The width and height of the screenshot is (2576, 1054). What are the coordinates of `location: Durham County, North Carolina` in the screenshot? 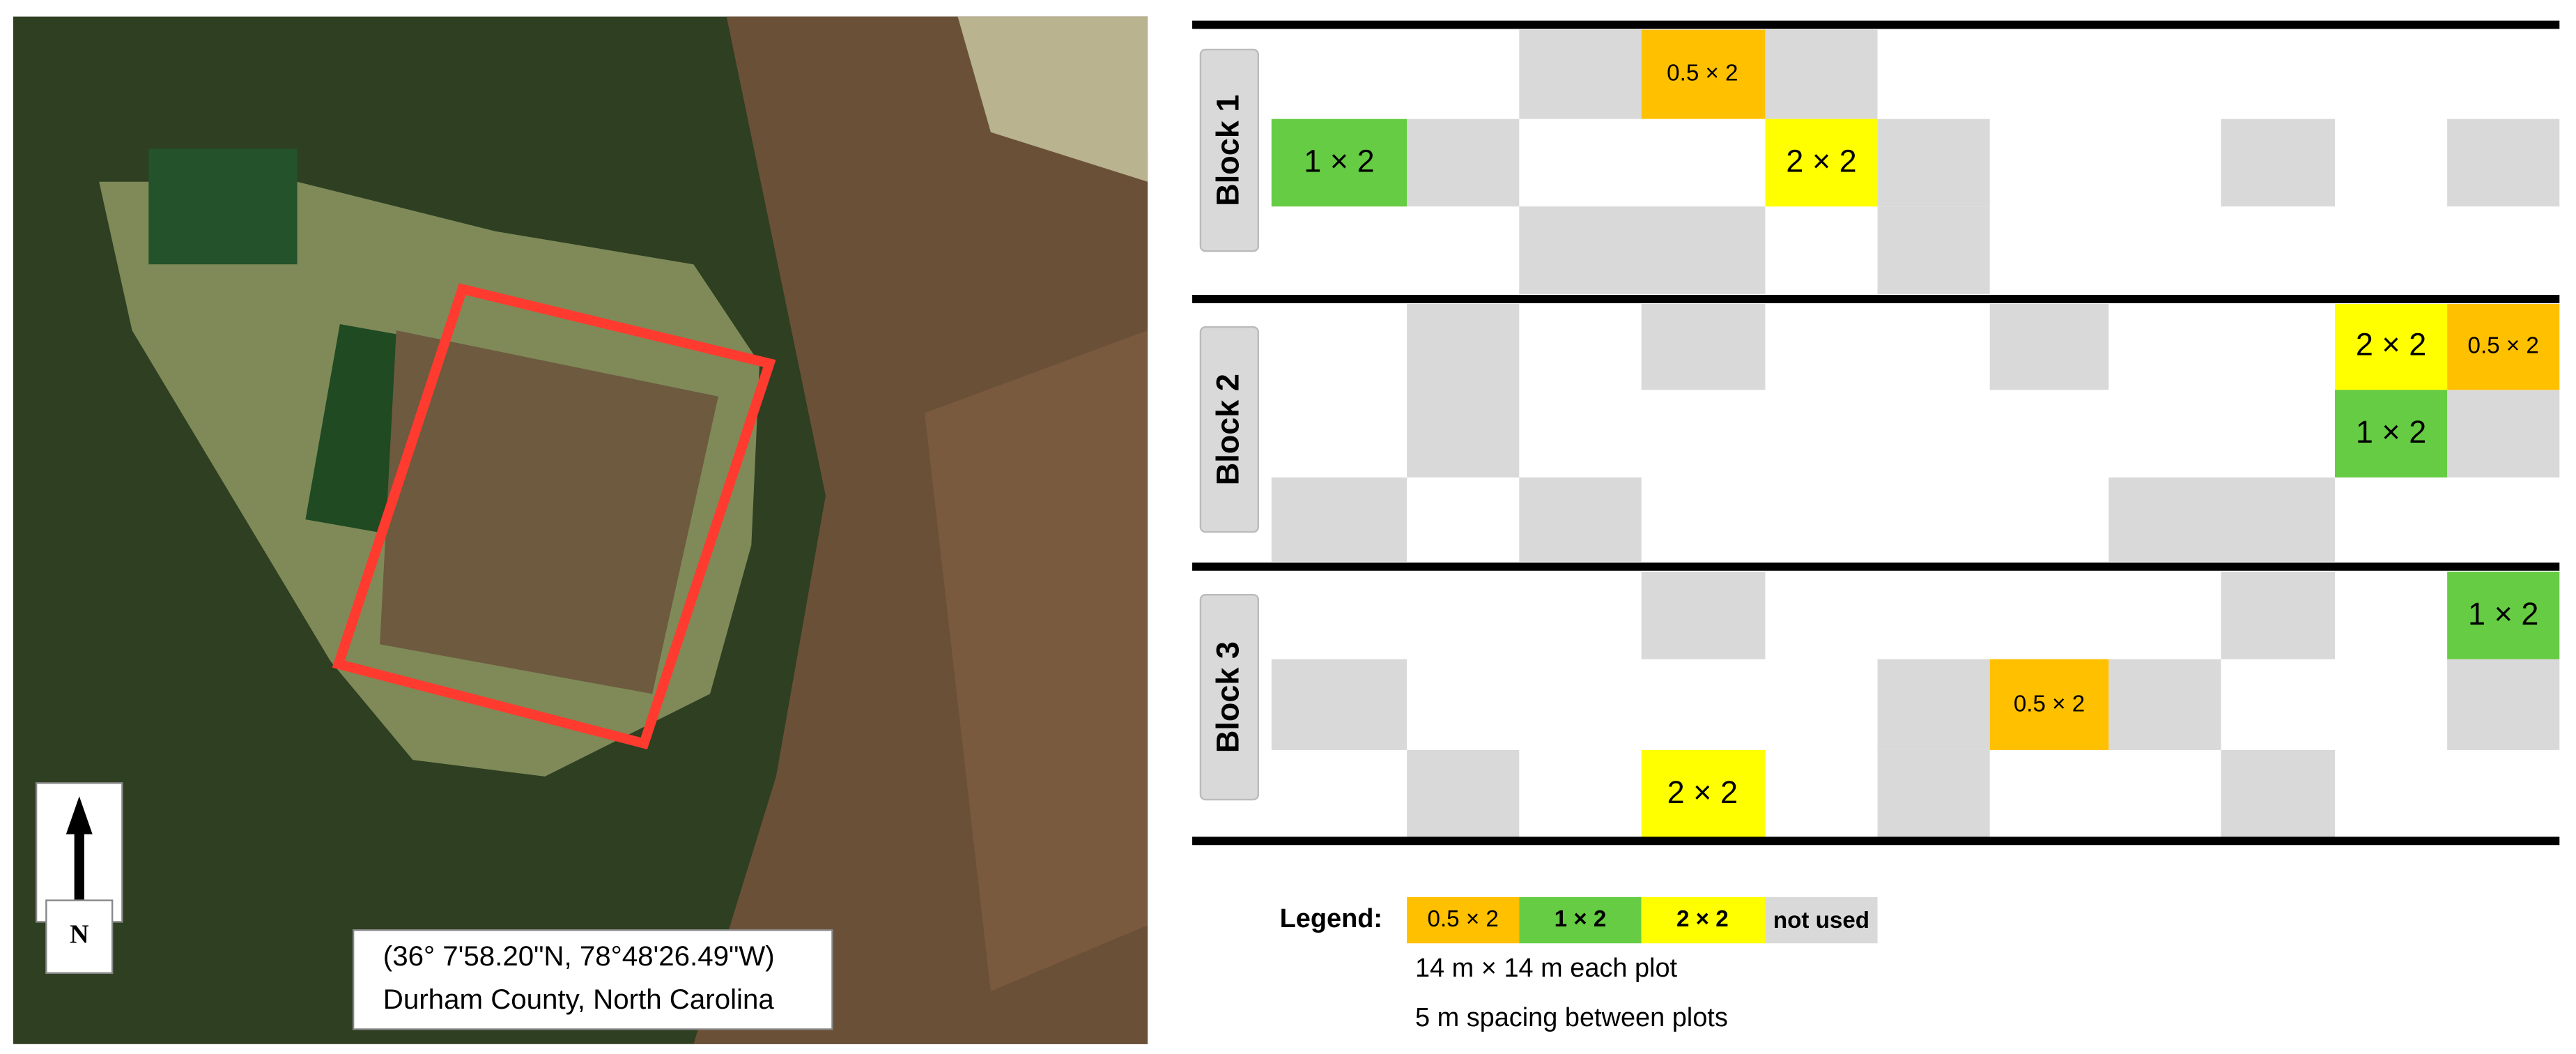 It's located at (579, 999).